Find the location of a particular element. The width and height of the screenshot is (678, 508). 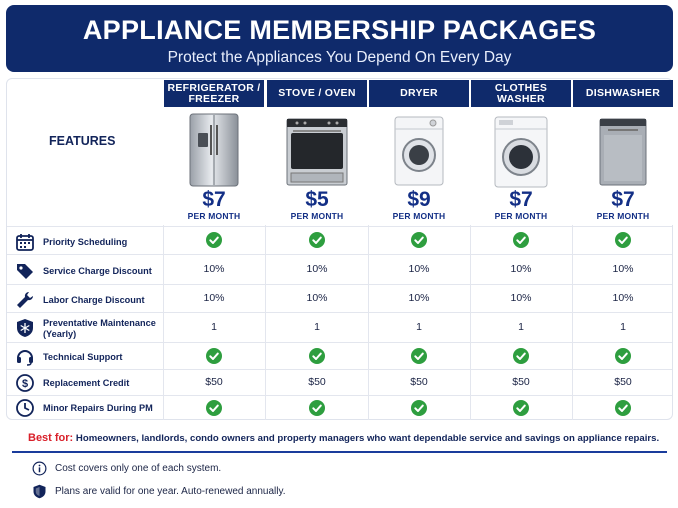

feature-label: Technical Support is located at coordinates (83, 357).